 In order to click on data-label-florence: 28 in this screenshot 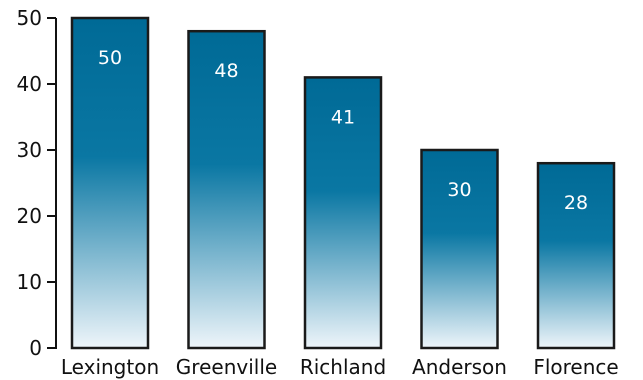, I will do `click(576, 203)`.